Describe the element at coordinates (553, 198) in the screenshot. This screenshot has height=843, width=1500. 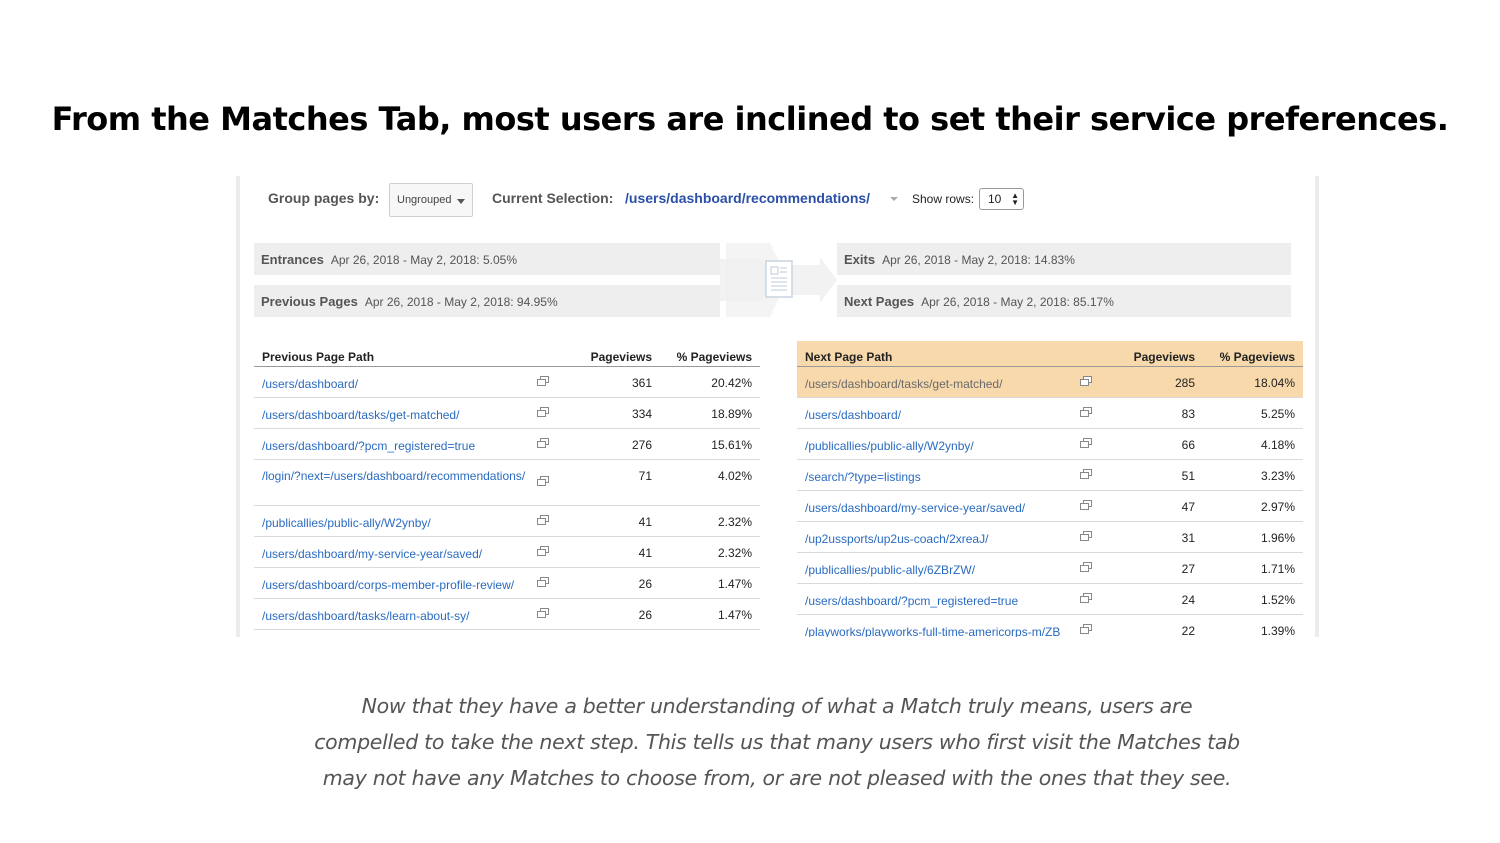
I see `current-selection-label: Current Selection:` at that location.